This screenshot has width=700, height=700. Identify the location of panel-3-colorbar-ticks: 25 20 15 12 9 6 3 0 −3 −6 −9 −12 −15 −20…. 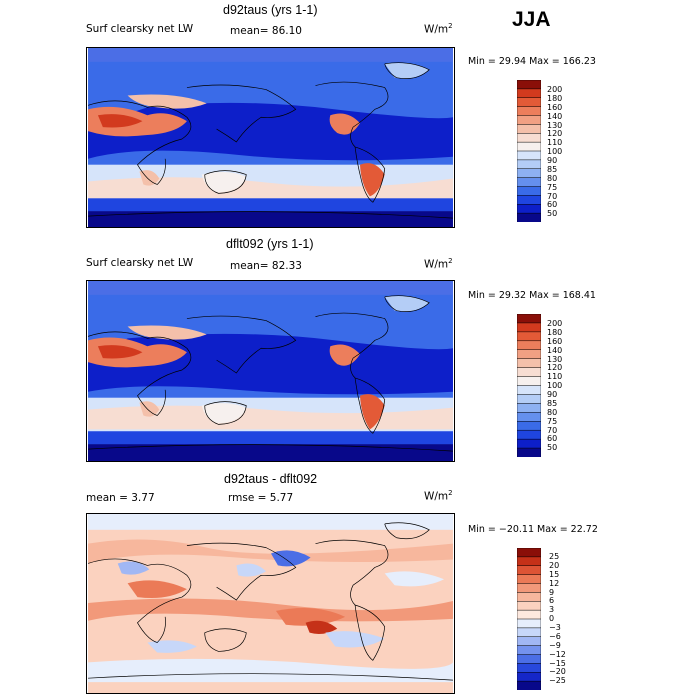
(569, 623).